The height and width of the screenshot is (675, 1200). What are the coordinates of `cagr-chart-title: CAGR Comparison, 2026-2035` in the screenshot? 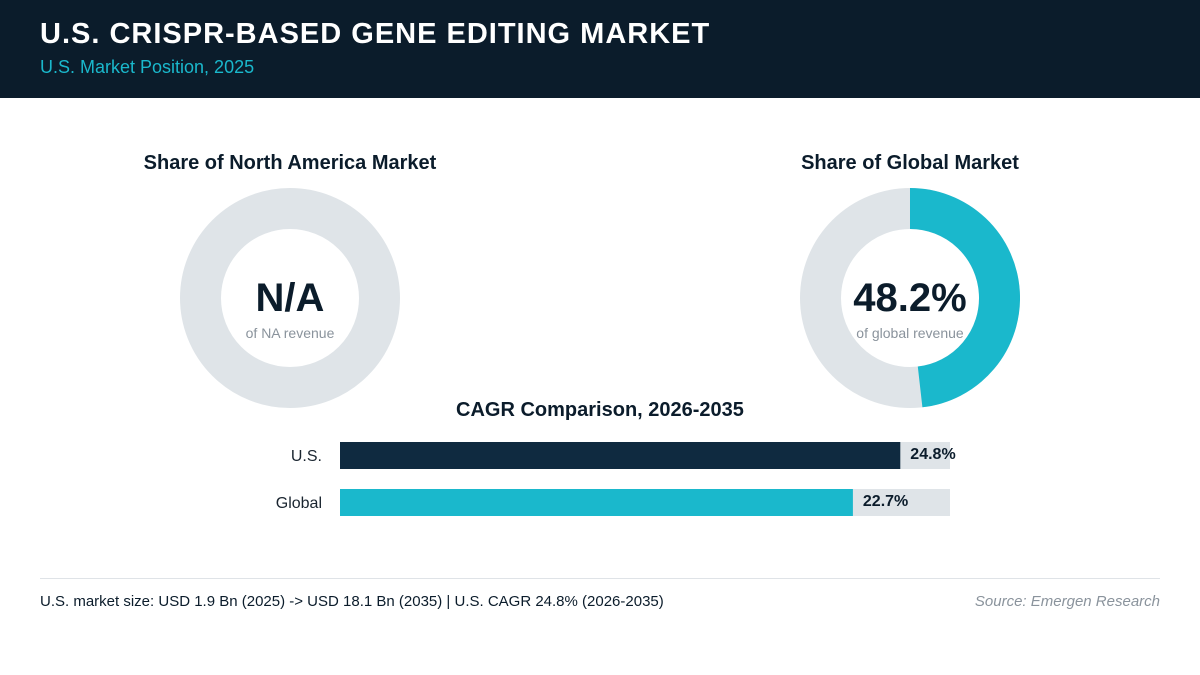 It's located at (600, 410).